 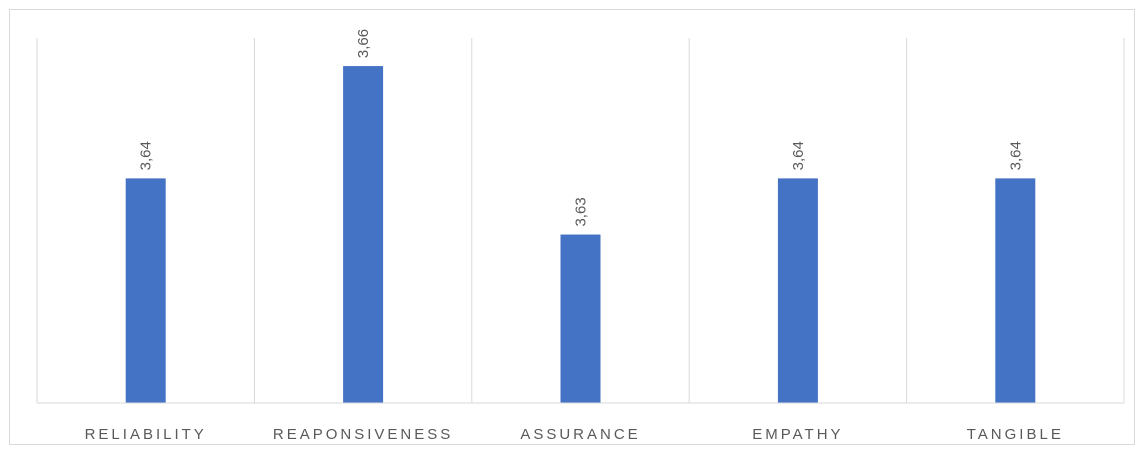 What do you see at coordinates (580, 434) in the screenshot?
I see `category-label: ASSURANCE` at bounding box center [580, 434].